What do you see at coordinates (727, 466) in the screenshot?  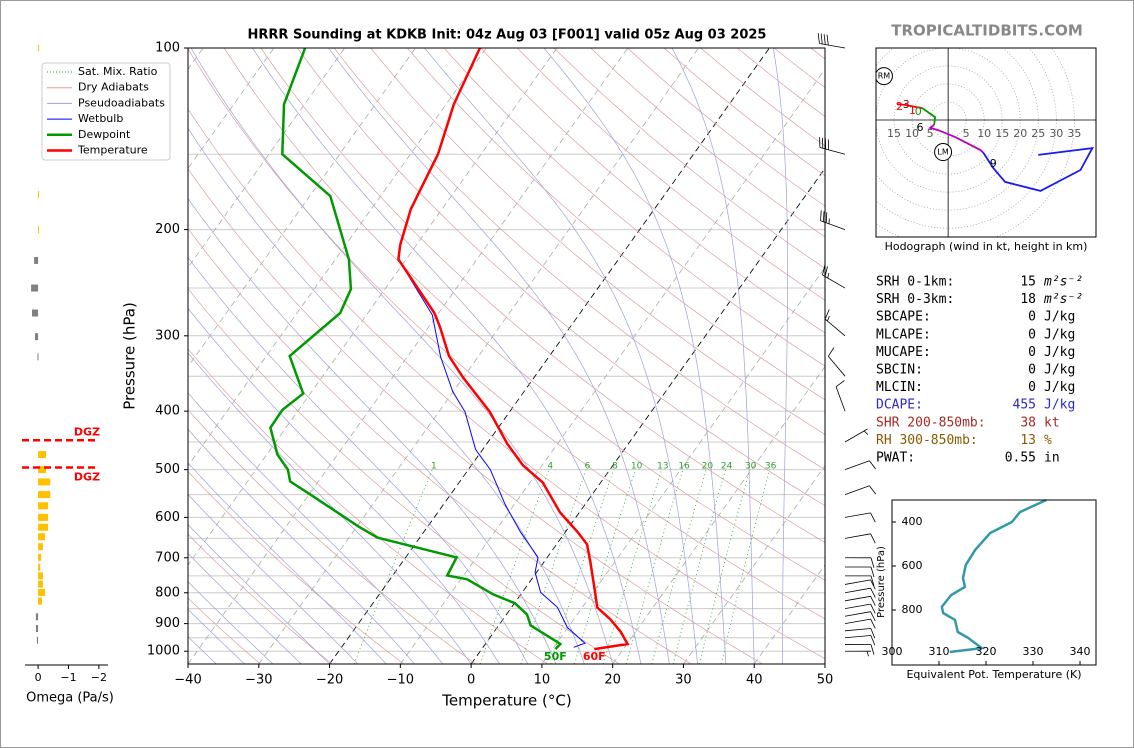 I see `mixing-ratio-label: 24` at bounding box center [727, 466].